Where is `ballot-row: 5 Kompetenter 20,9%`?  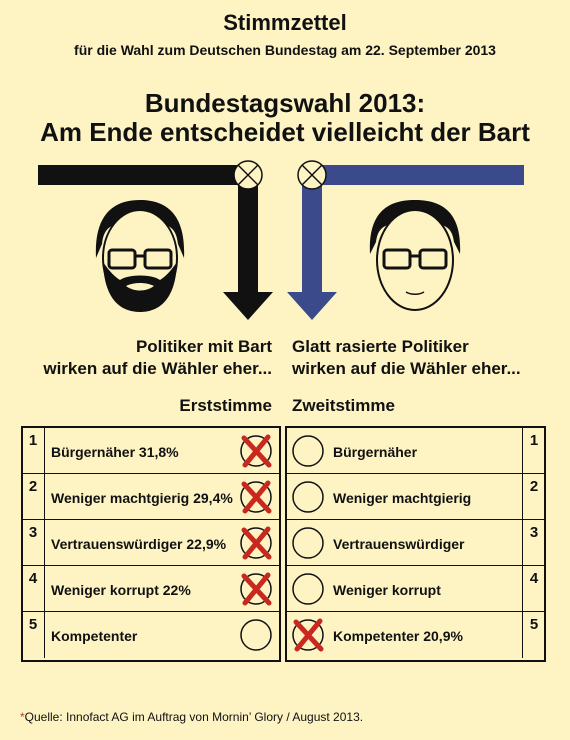 ballot-row: 5 Kompetenter 20,9% is located at coordinates (415, 635).